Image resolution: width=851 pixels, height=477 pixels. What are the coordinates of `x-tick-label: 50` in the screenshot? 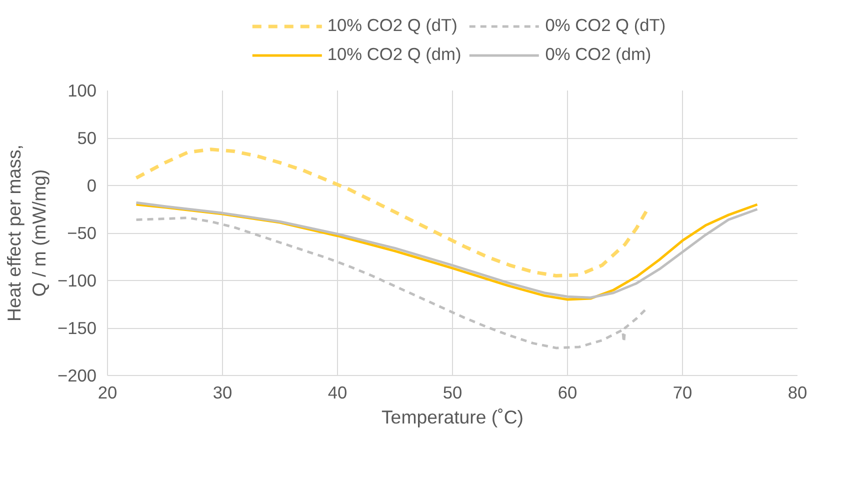 It's located at (452, 392).